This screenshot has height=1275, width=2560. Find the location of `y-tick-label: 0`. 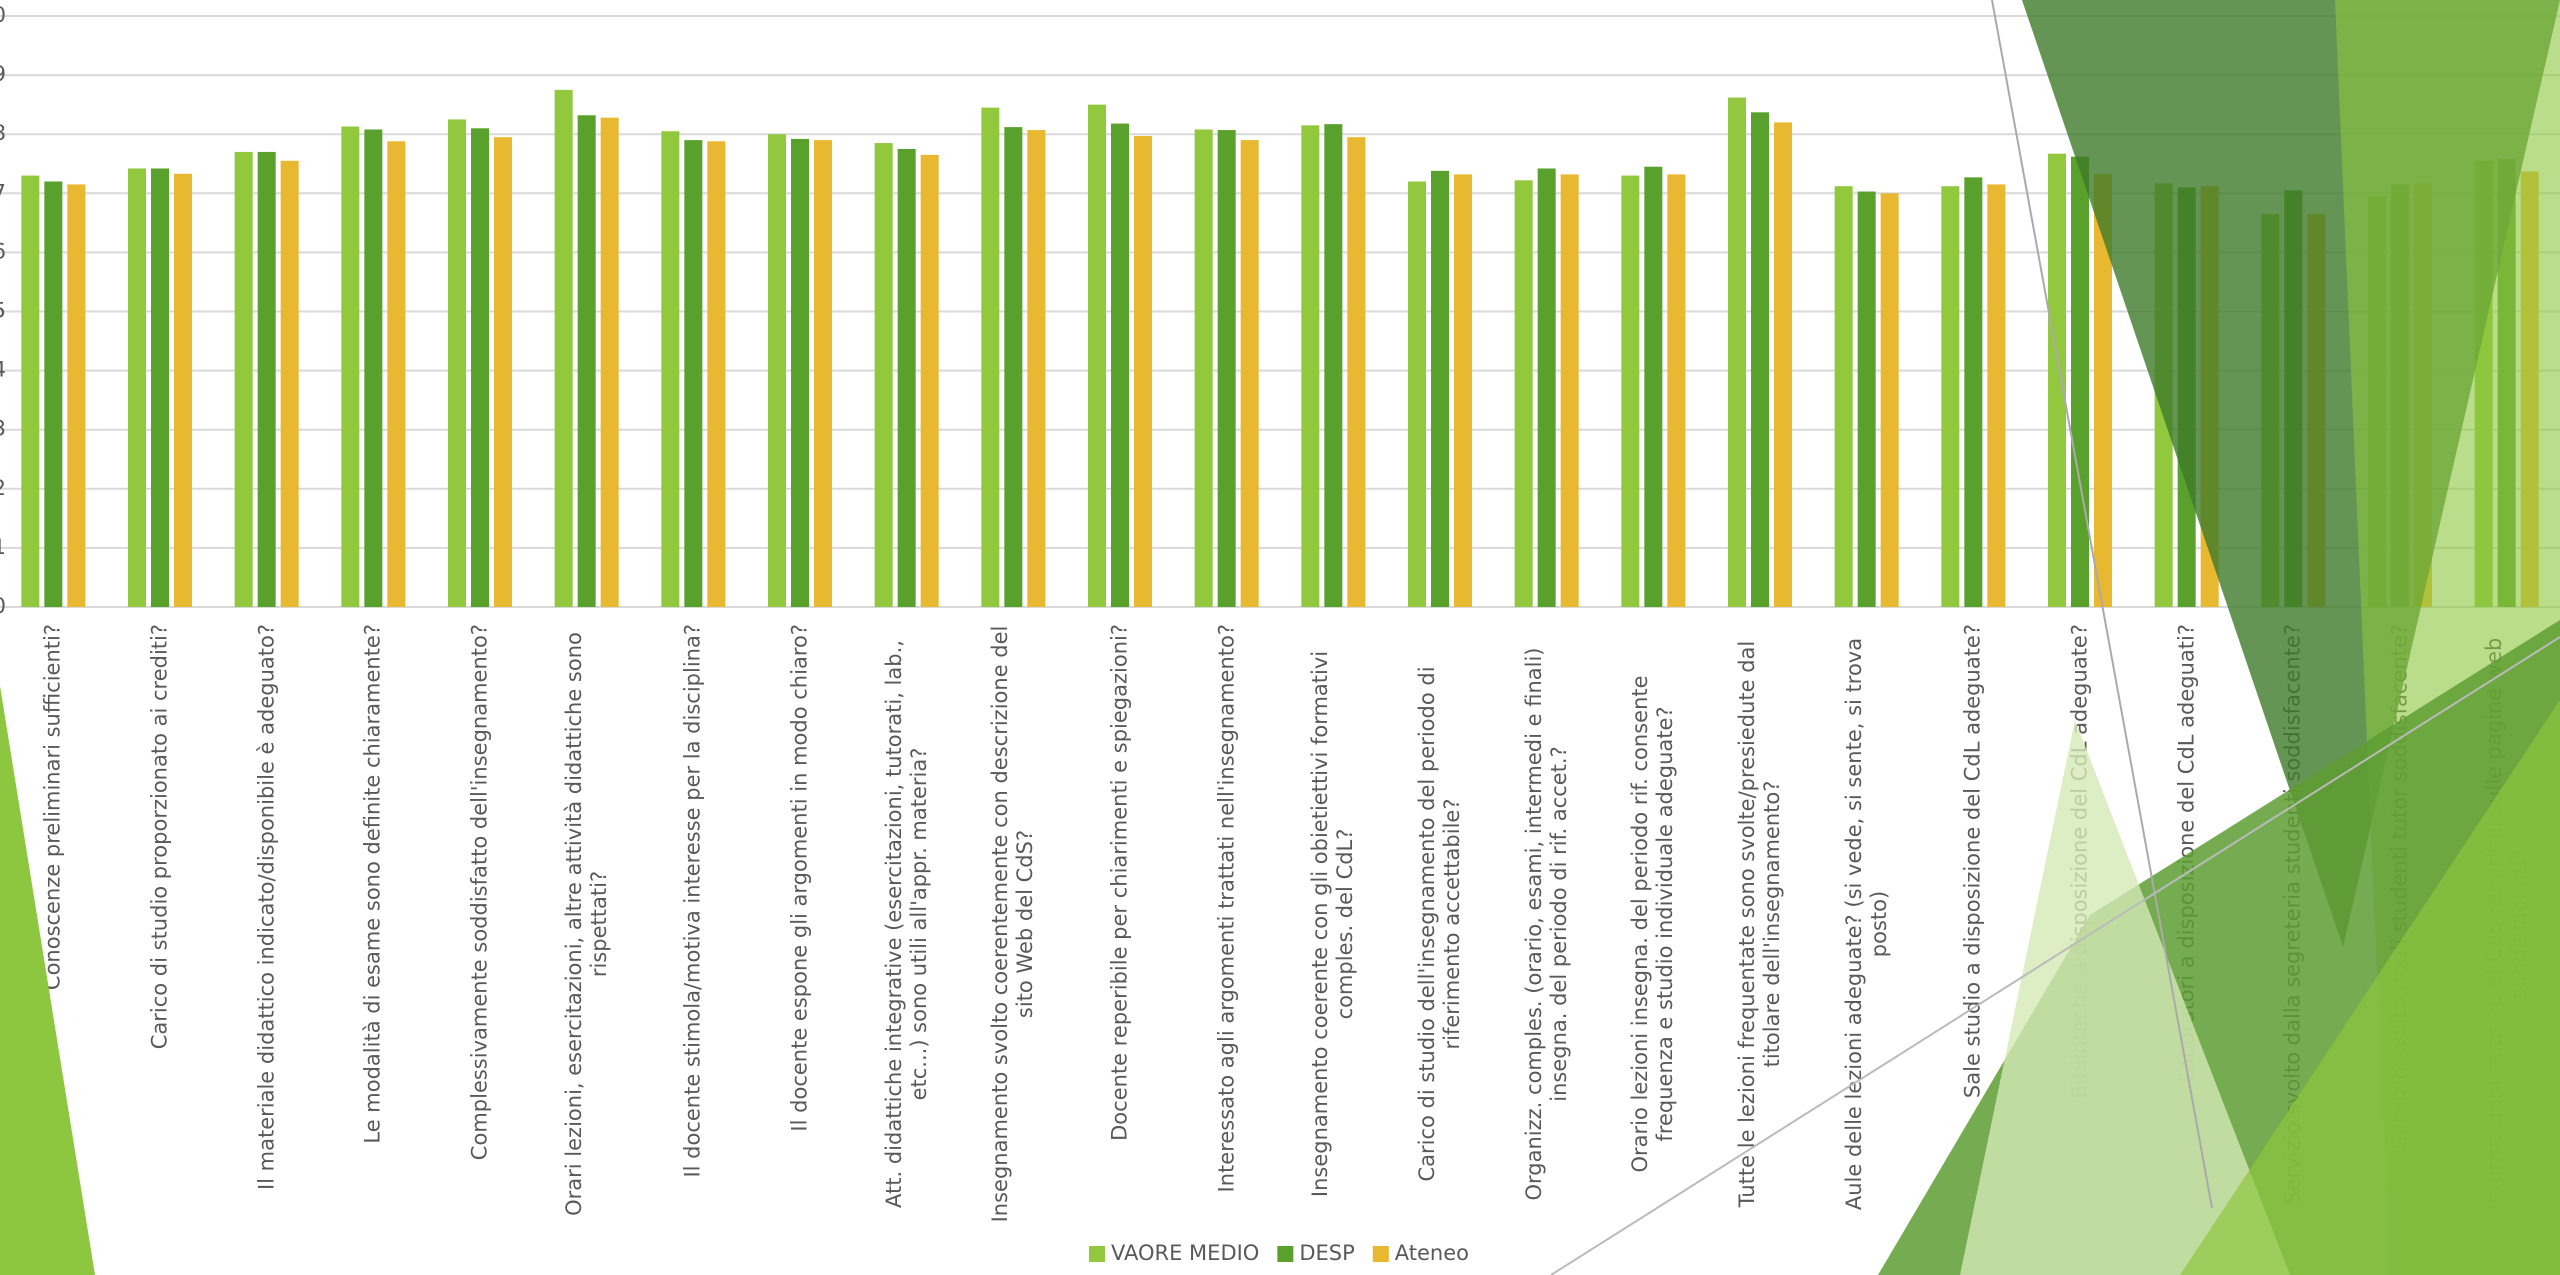

y-tick-label: 0 is located at coordinates (3, 606).